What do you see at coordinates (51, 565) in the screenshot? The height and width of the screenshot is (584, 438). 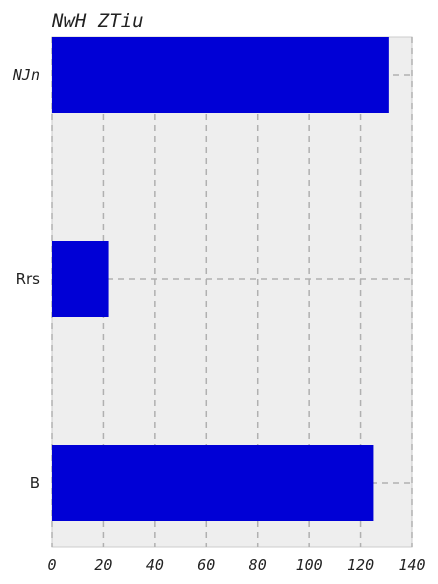 I see `x-tick-label: 0` at bounding box center [51, 565].